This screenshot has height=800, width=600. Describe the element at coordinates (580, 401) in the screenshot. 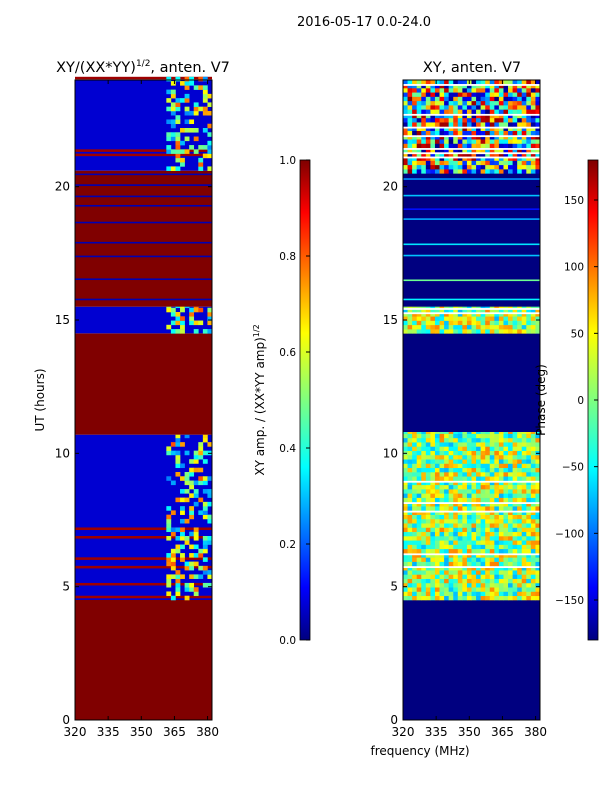

I see `phase-colorbar-tick-label: 0` at that location.